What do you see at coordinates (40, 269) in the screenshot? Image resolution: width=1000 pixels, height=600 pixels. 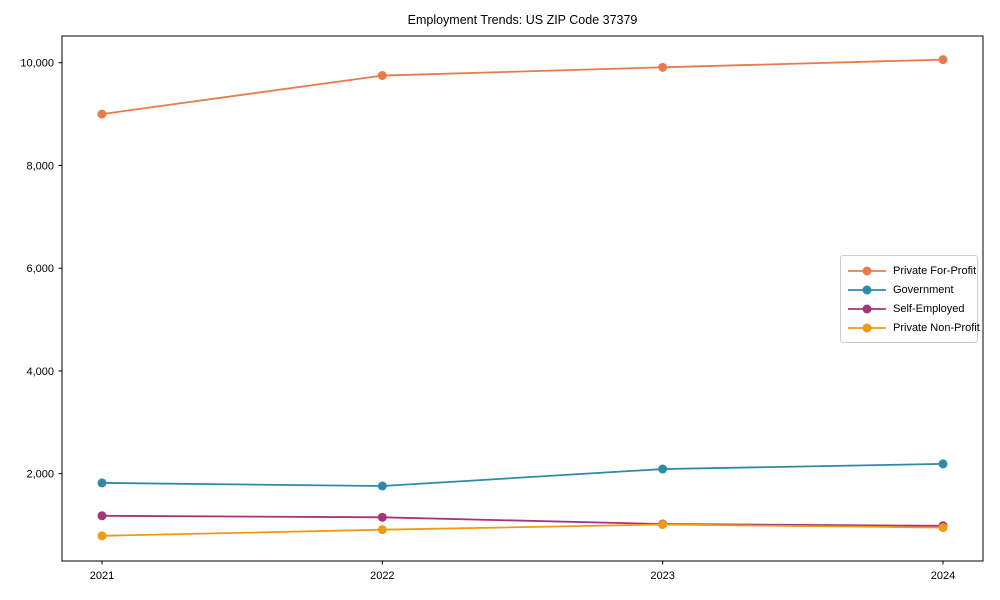 I see `y-tick-label: 6,000` at bounding box center [40, 269].